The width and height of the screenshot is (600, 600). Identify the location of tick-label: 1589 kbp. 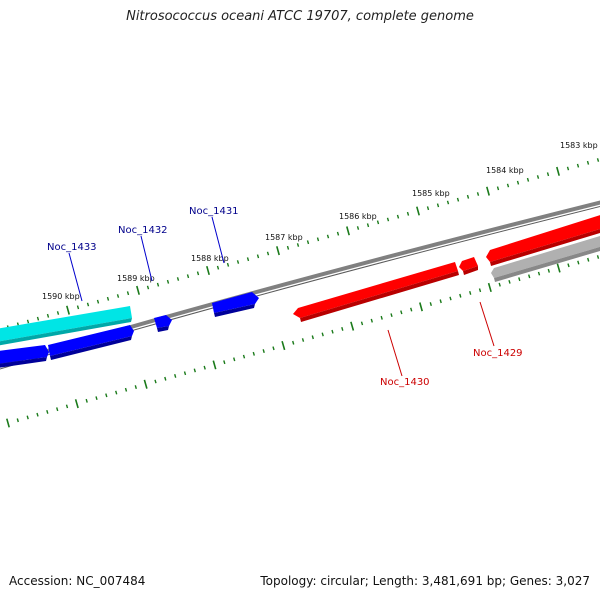
(136, 278).